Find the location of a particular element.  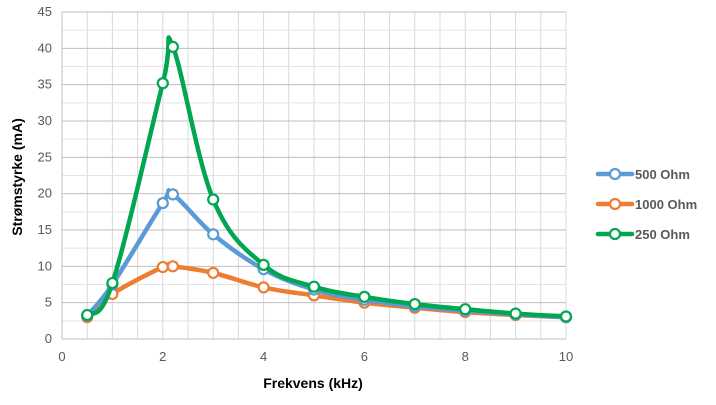

x-tick-label: 6 is located at coordinates (364, 356).